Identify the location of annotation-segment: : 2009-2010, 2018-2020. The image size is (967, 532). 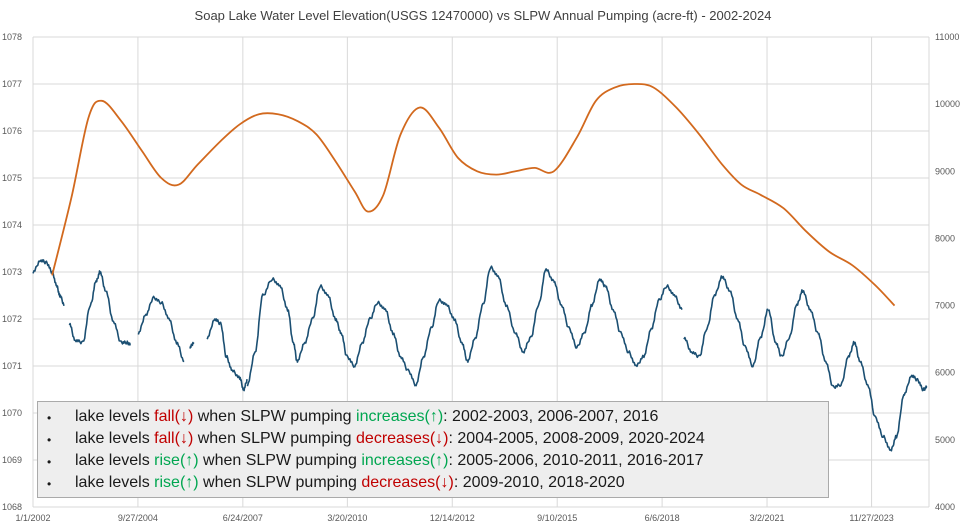
(539, 482).